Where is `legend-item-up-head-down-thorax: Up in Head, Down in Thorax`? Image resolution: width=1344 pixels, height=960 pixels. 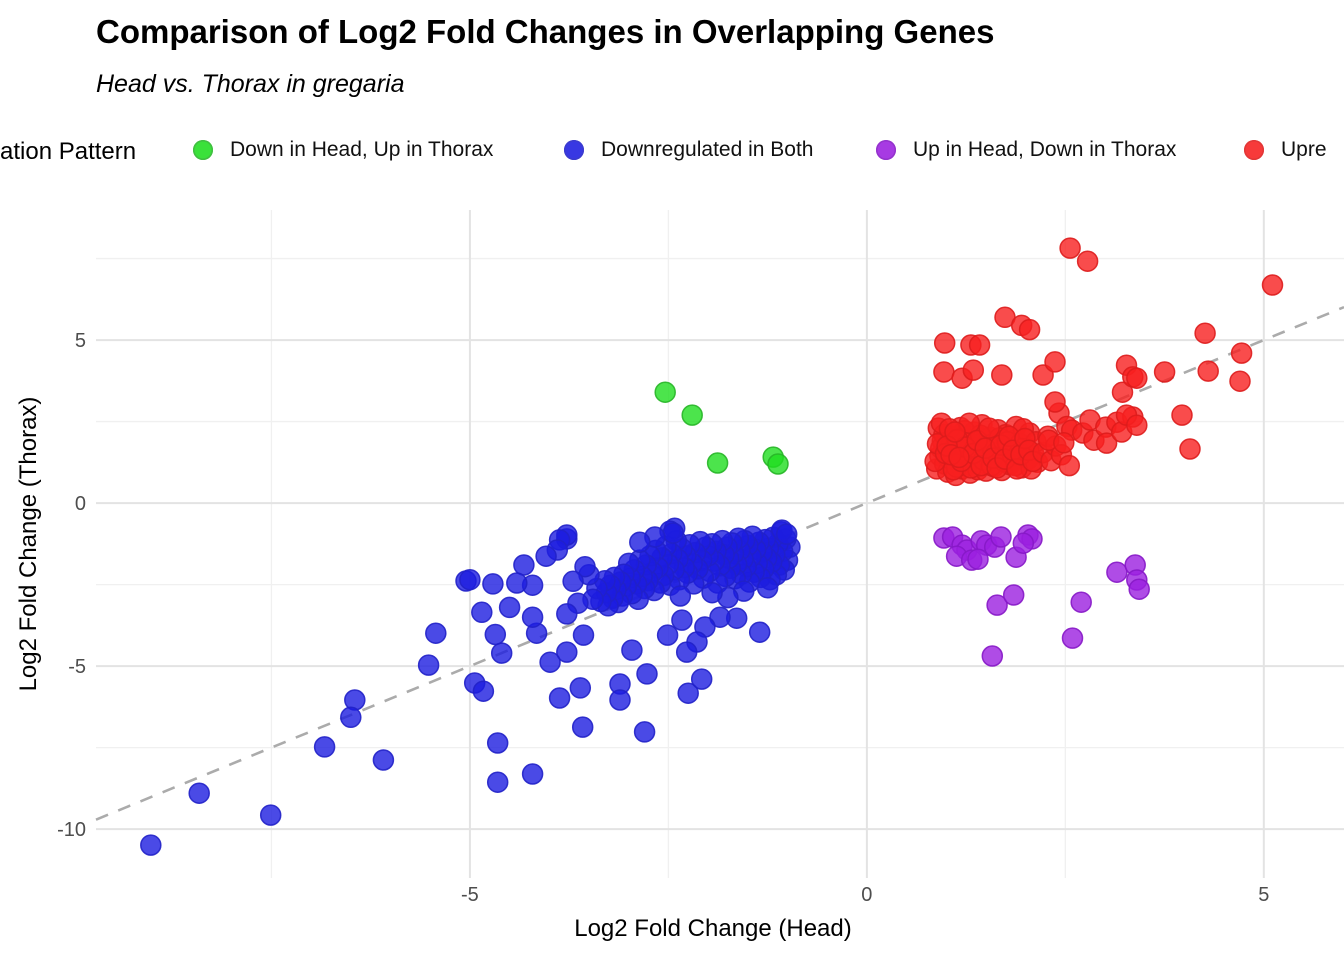
legend-item-up-head-down-thorax: Up in Head, Down in Thorax is located at coordinates (1026, 150).